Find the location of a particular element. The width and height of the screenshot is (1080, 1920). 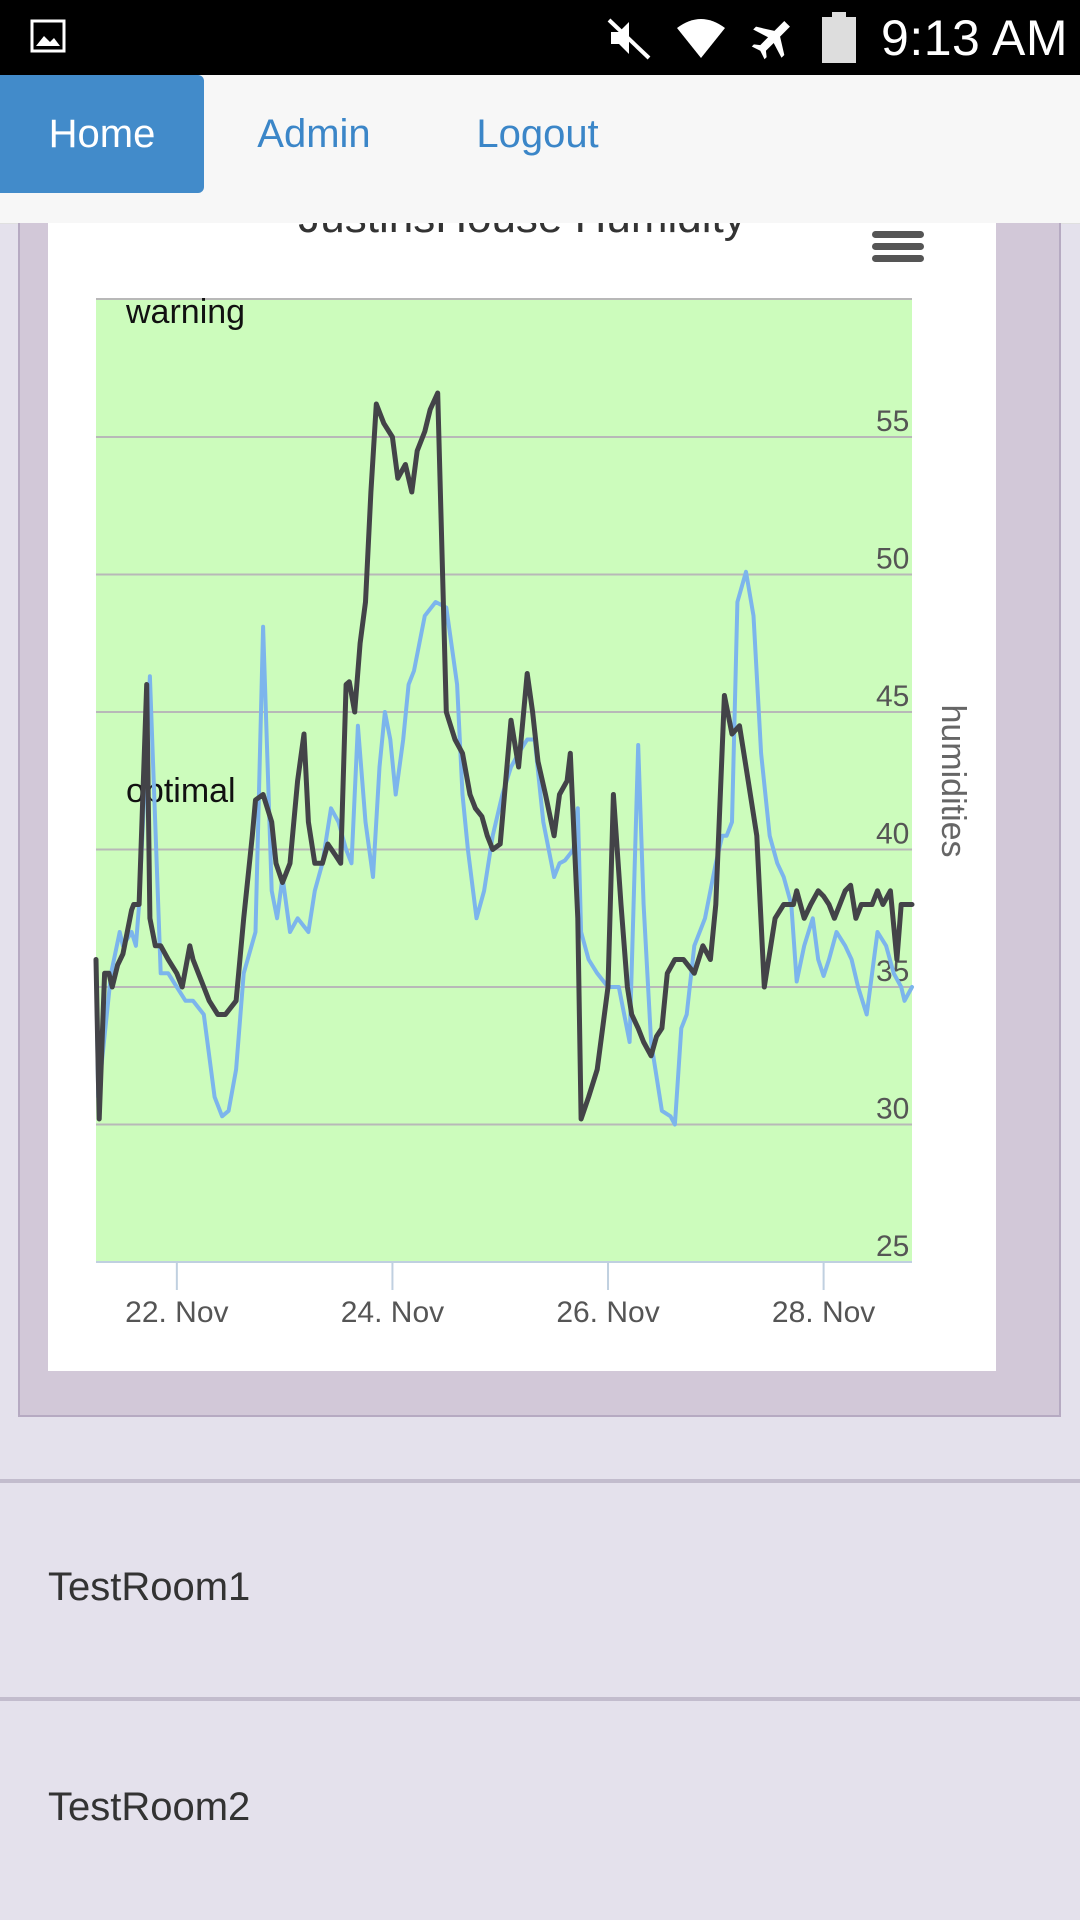

y-tick-label: 50 is located at coordinates (892, 559).